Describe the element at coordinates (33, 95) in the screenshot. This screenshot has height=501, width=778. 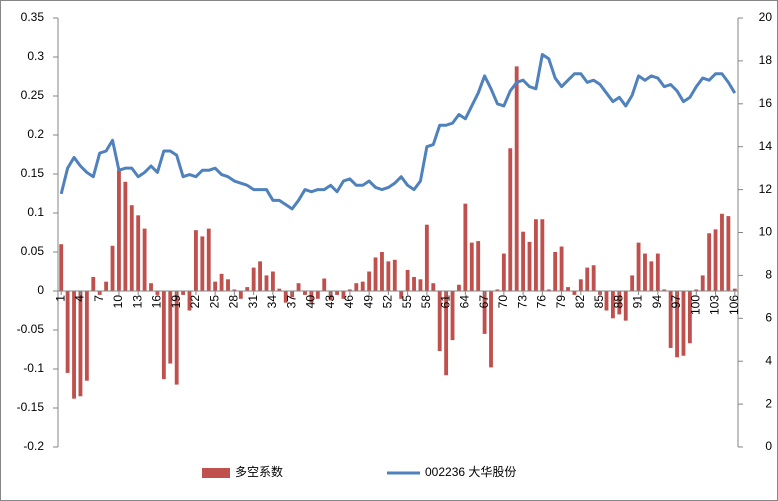
I see `y-tick-label: 0.25` at that location.